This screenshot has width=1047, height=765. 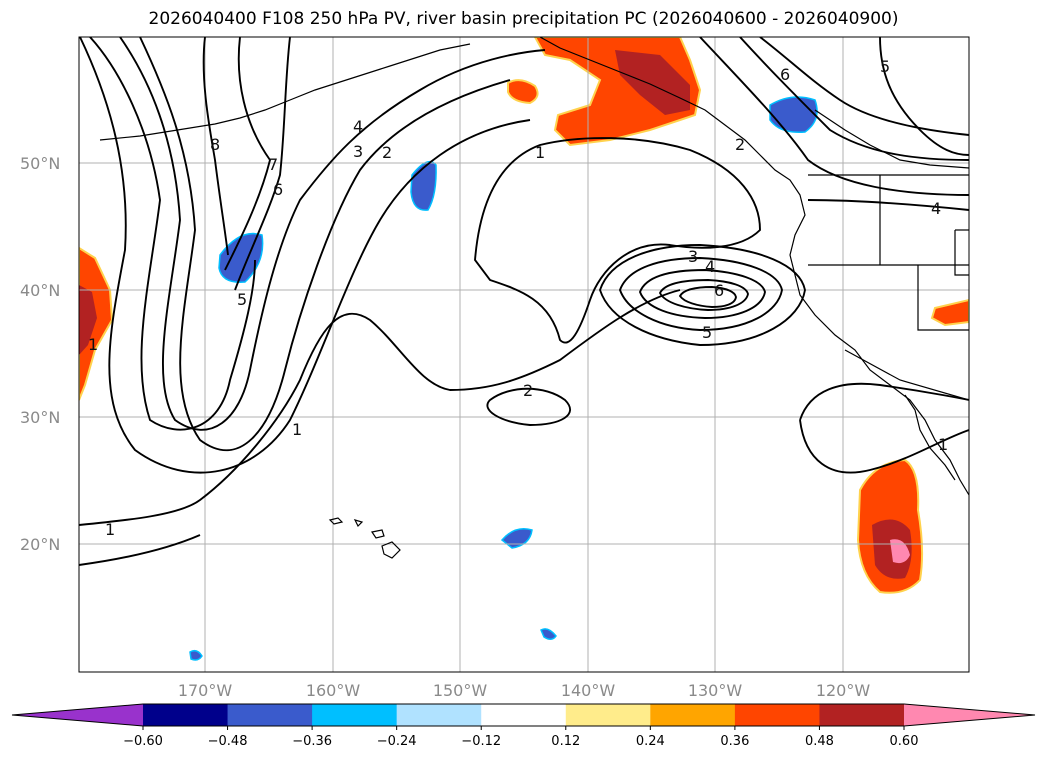 I want to click on pv-contour-2n, so click(x=854, y=99).